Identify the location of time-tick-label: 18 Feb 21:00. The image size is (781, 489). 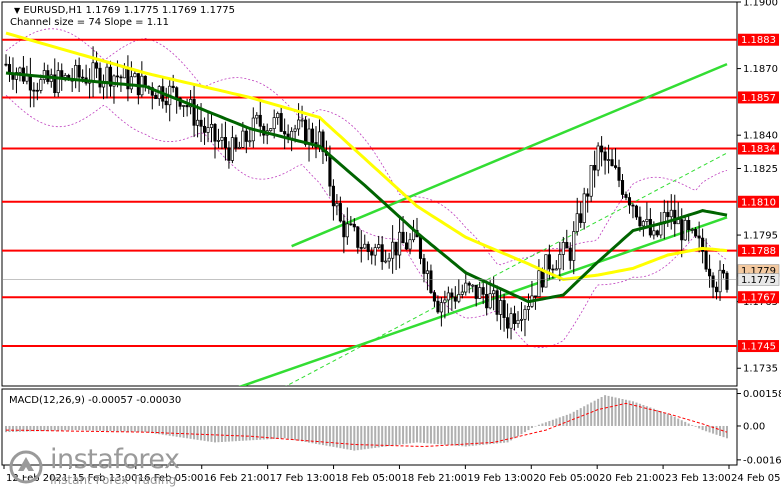
(434, 478).